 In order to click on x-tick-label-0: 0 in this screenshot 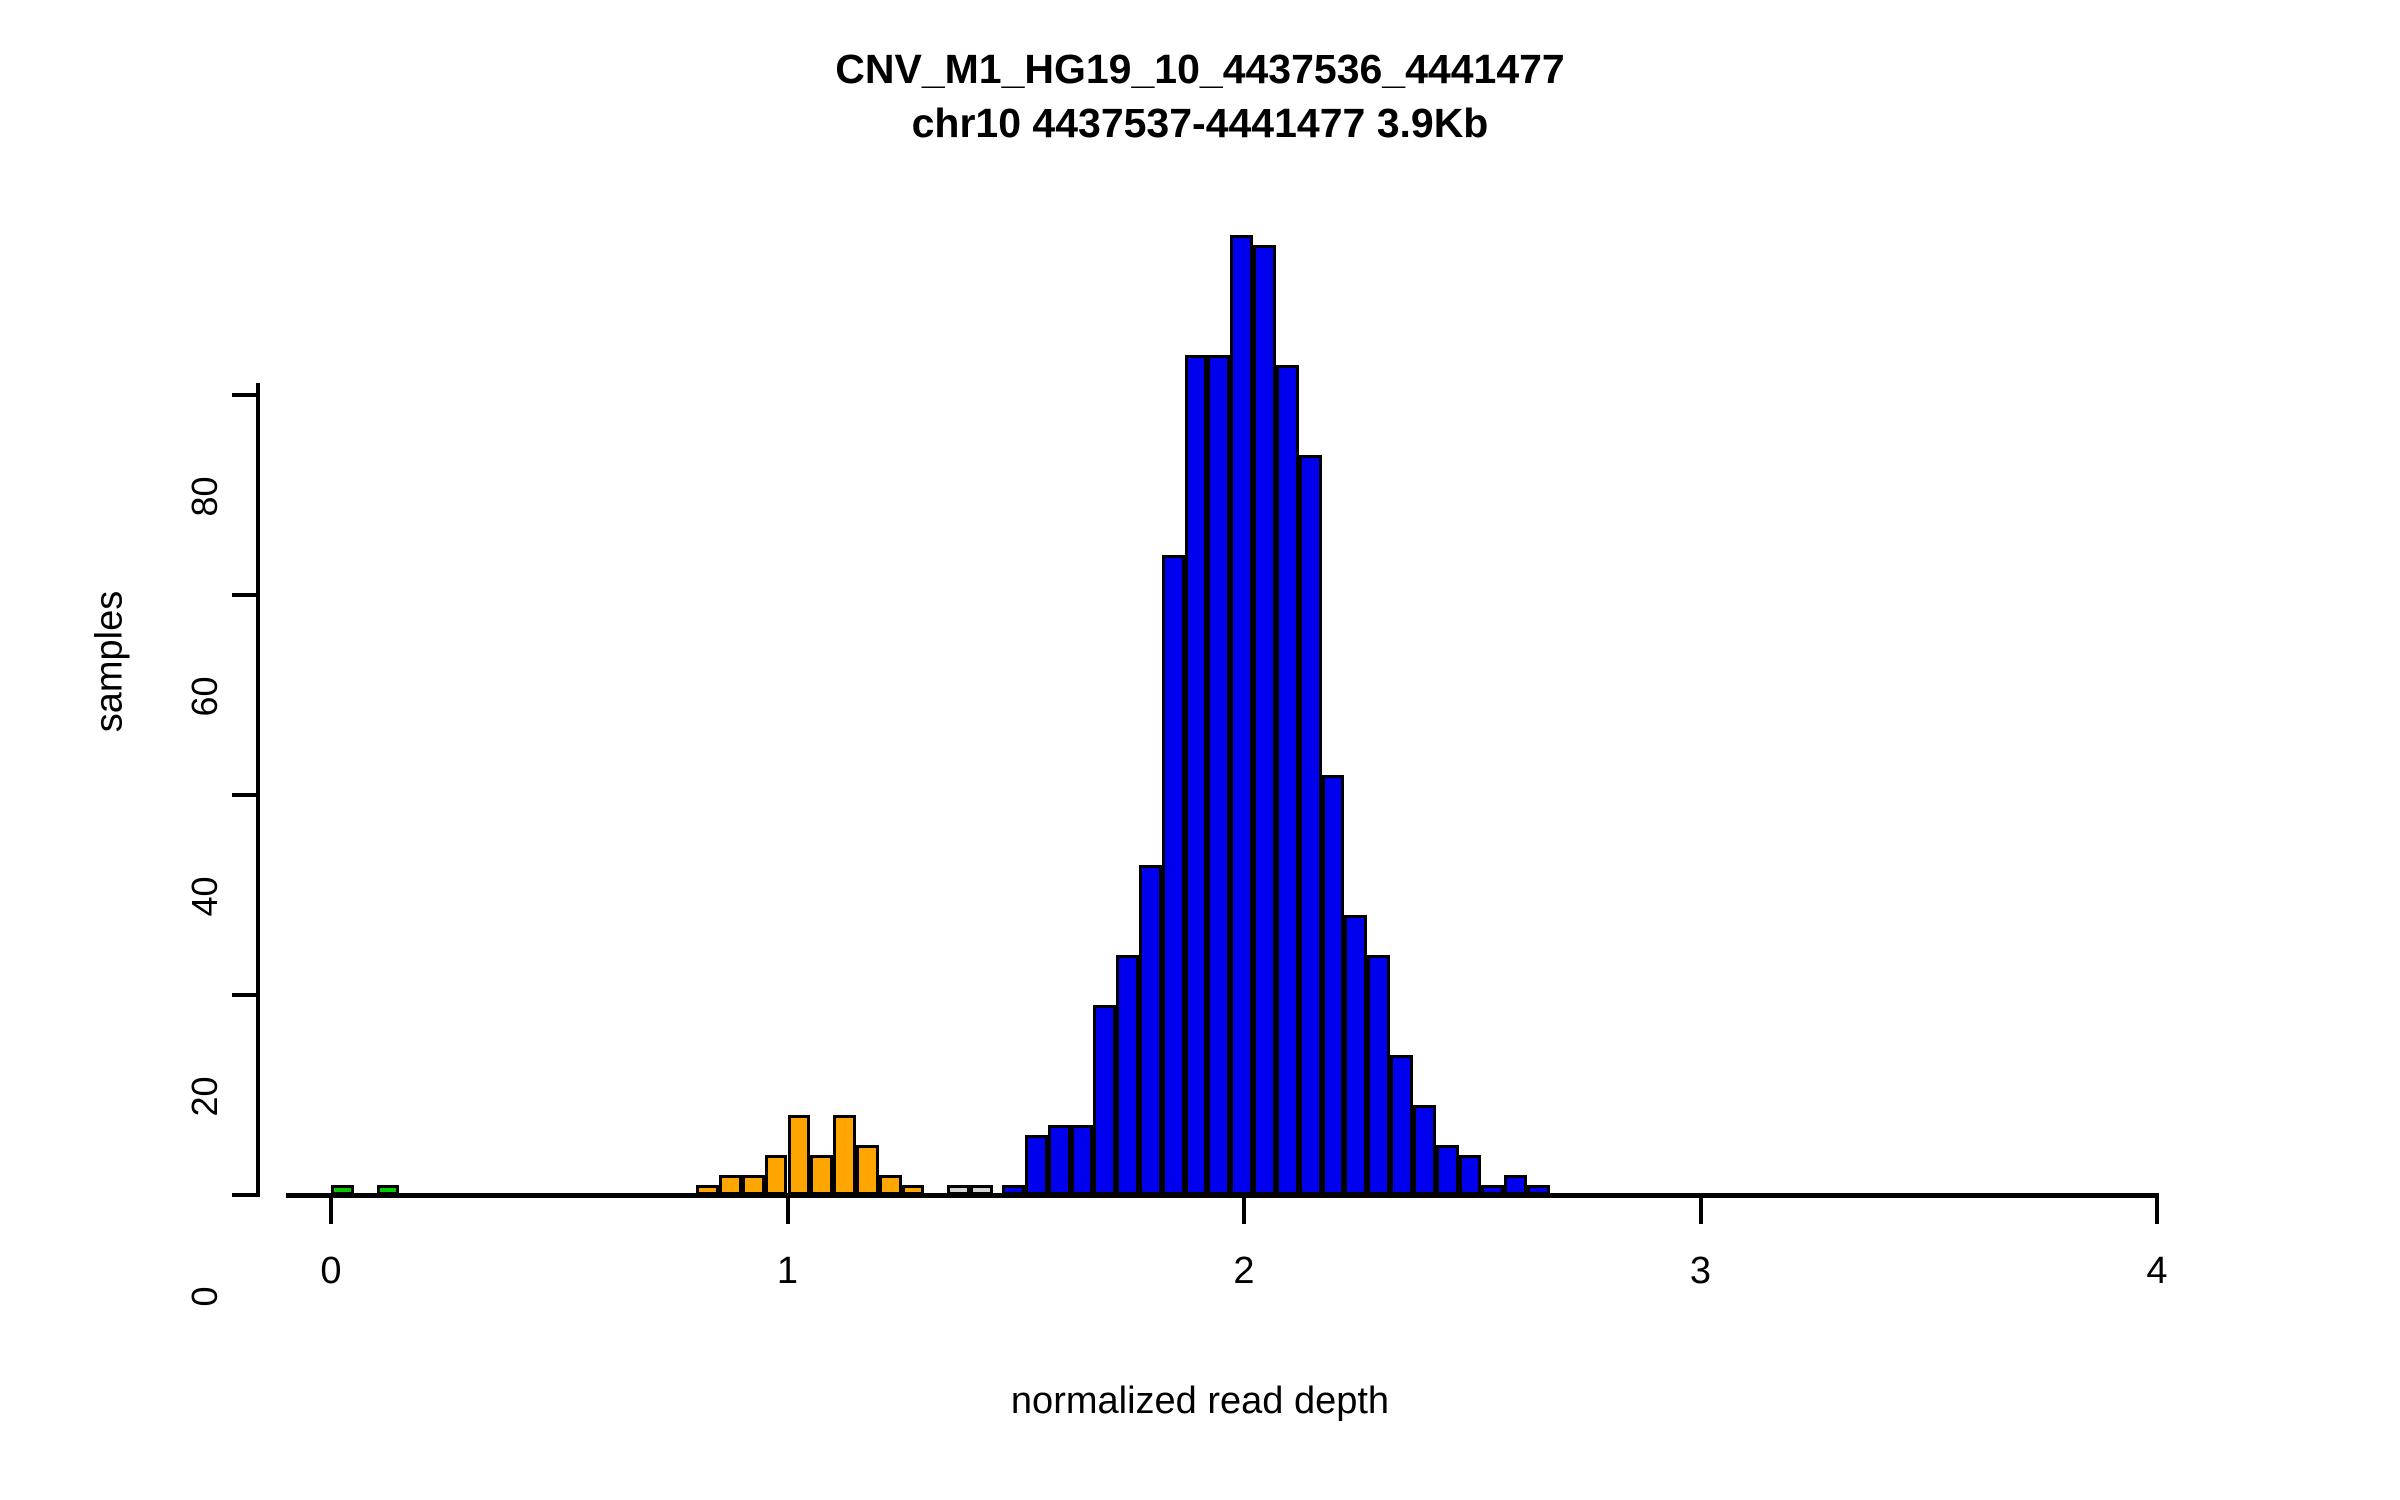, I will do `click(331, 1271)`.